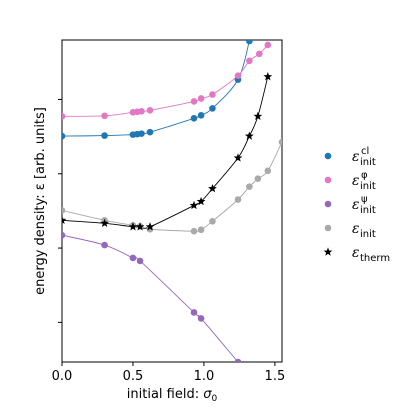 The width and height of the screenshot is (415, 415). What do you see at coordinates (275, 376) in the screenshot?
I see `x-tick-label: 1.5` at bounding box center [275, 376].